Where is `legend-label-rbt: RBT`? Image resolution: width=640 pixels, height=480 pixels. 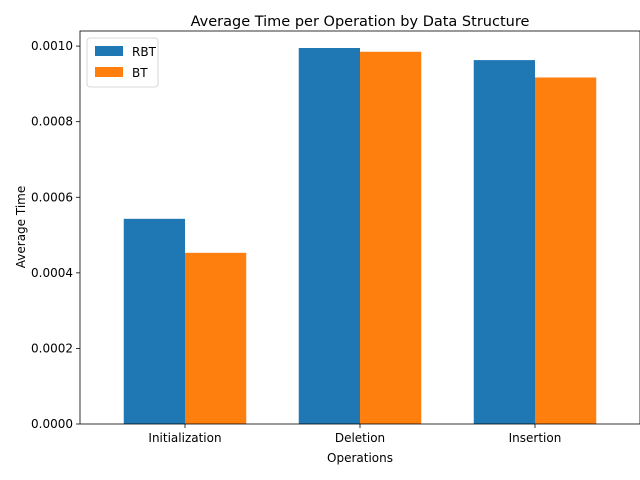 legend-label-rbt: RBT is located at coordinates (144, 52).